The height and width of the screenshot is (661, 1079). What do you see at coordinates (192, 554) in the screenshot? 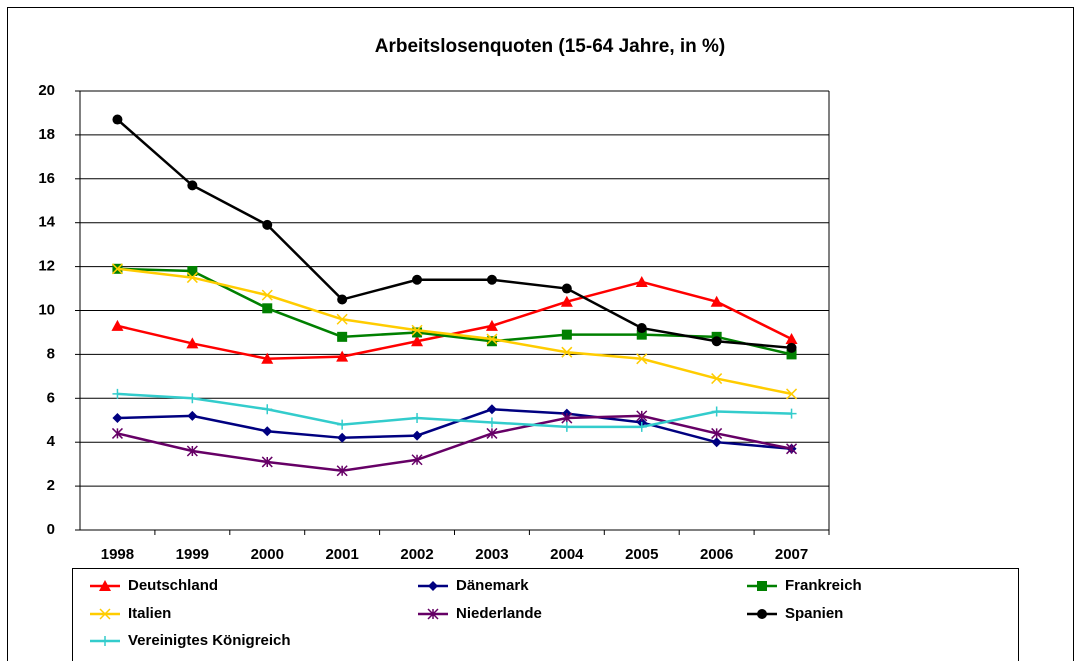
I see `x-tick-label: 1999` at bounding box center [192, 554].